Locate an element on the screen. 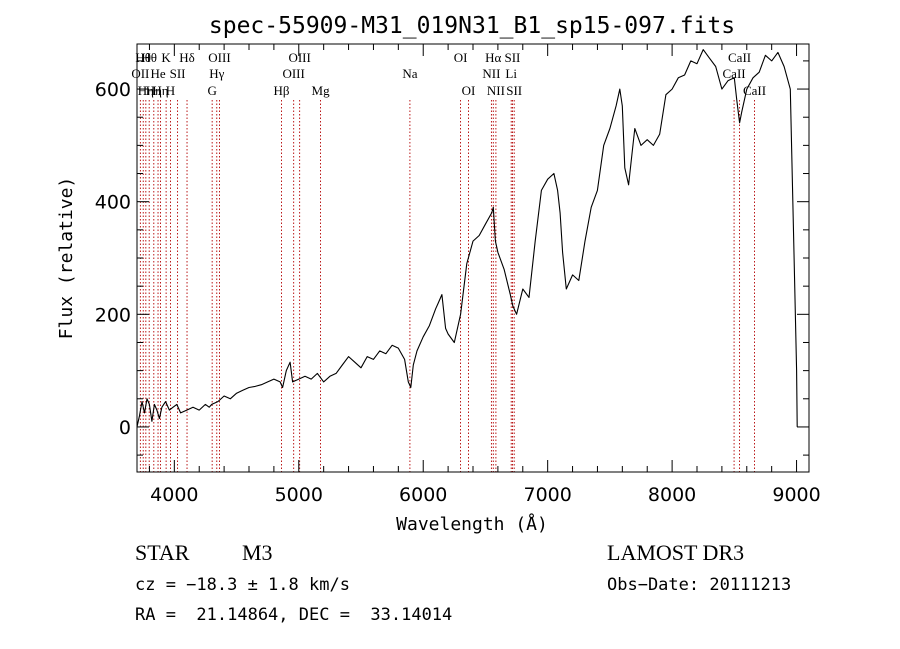 This screenshot has width=900, height=649. redshift-value: cz = −18.3 ± 1.8 km/s is located at coordinates (242, 585).